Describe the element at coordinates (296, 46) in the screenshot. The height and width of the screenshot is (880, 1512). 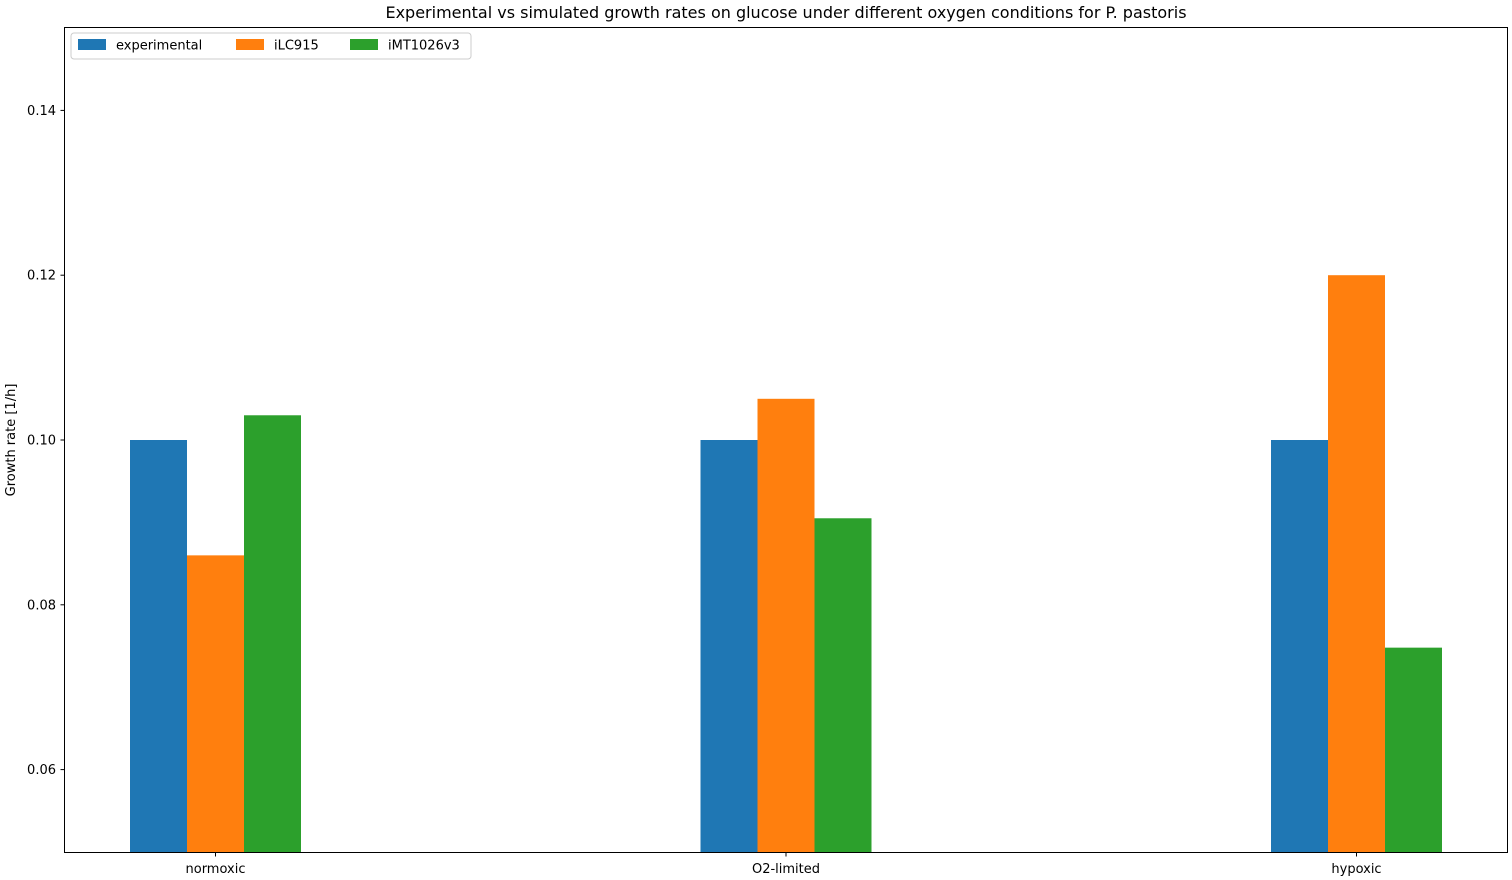
I see `legend-label: iLC915` at that location.